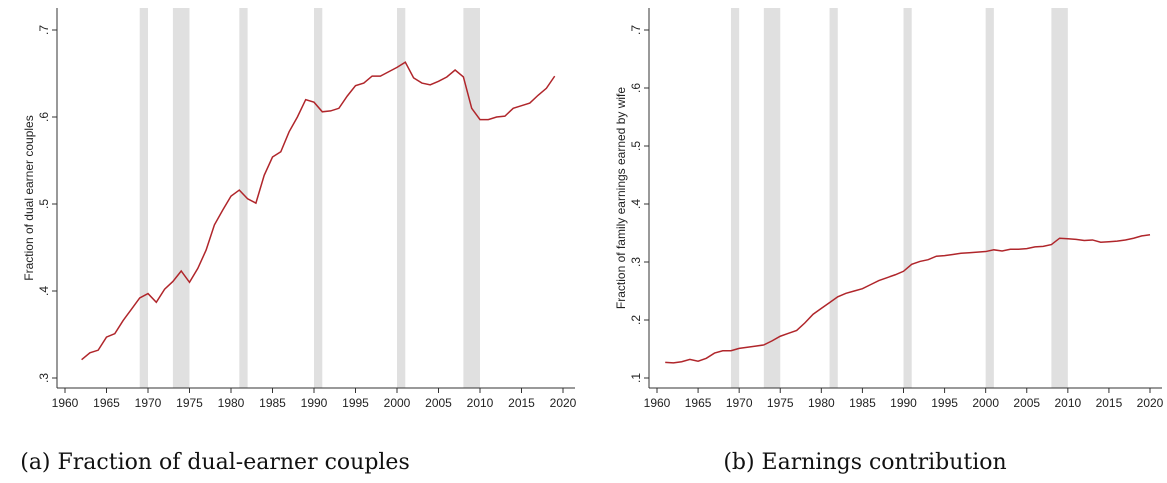 The width and height of the screenshot is (1167, 483). I want to click on caption: (b) Earnings contribution, so click(864, 462).